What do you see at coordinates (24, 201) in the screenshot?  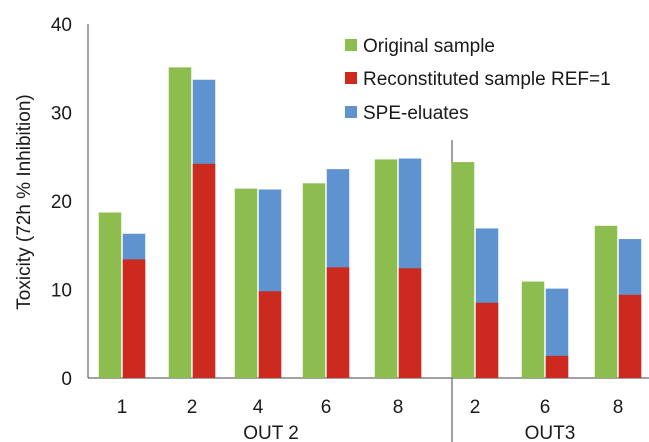 I see `y-axis-title: Toxicity (72h % Inhibition)` at bounding box center [24, 201].